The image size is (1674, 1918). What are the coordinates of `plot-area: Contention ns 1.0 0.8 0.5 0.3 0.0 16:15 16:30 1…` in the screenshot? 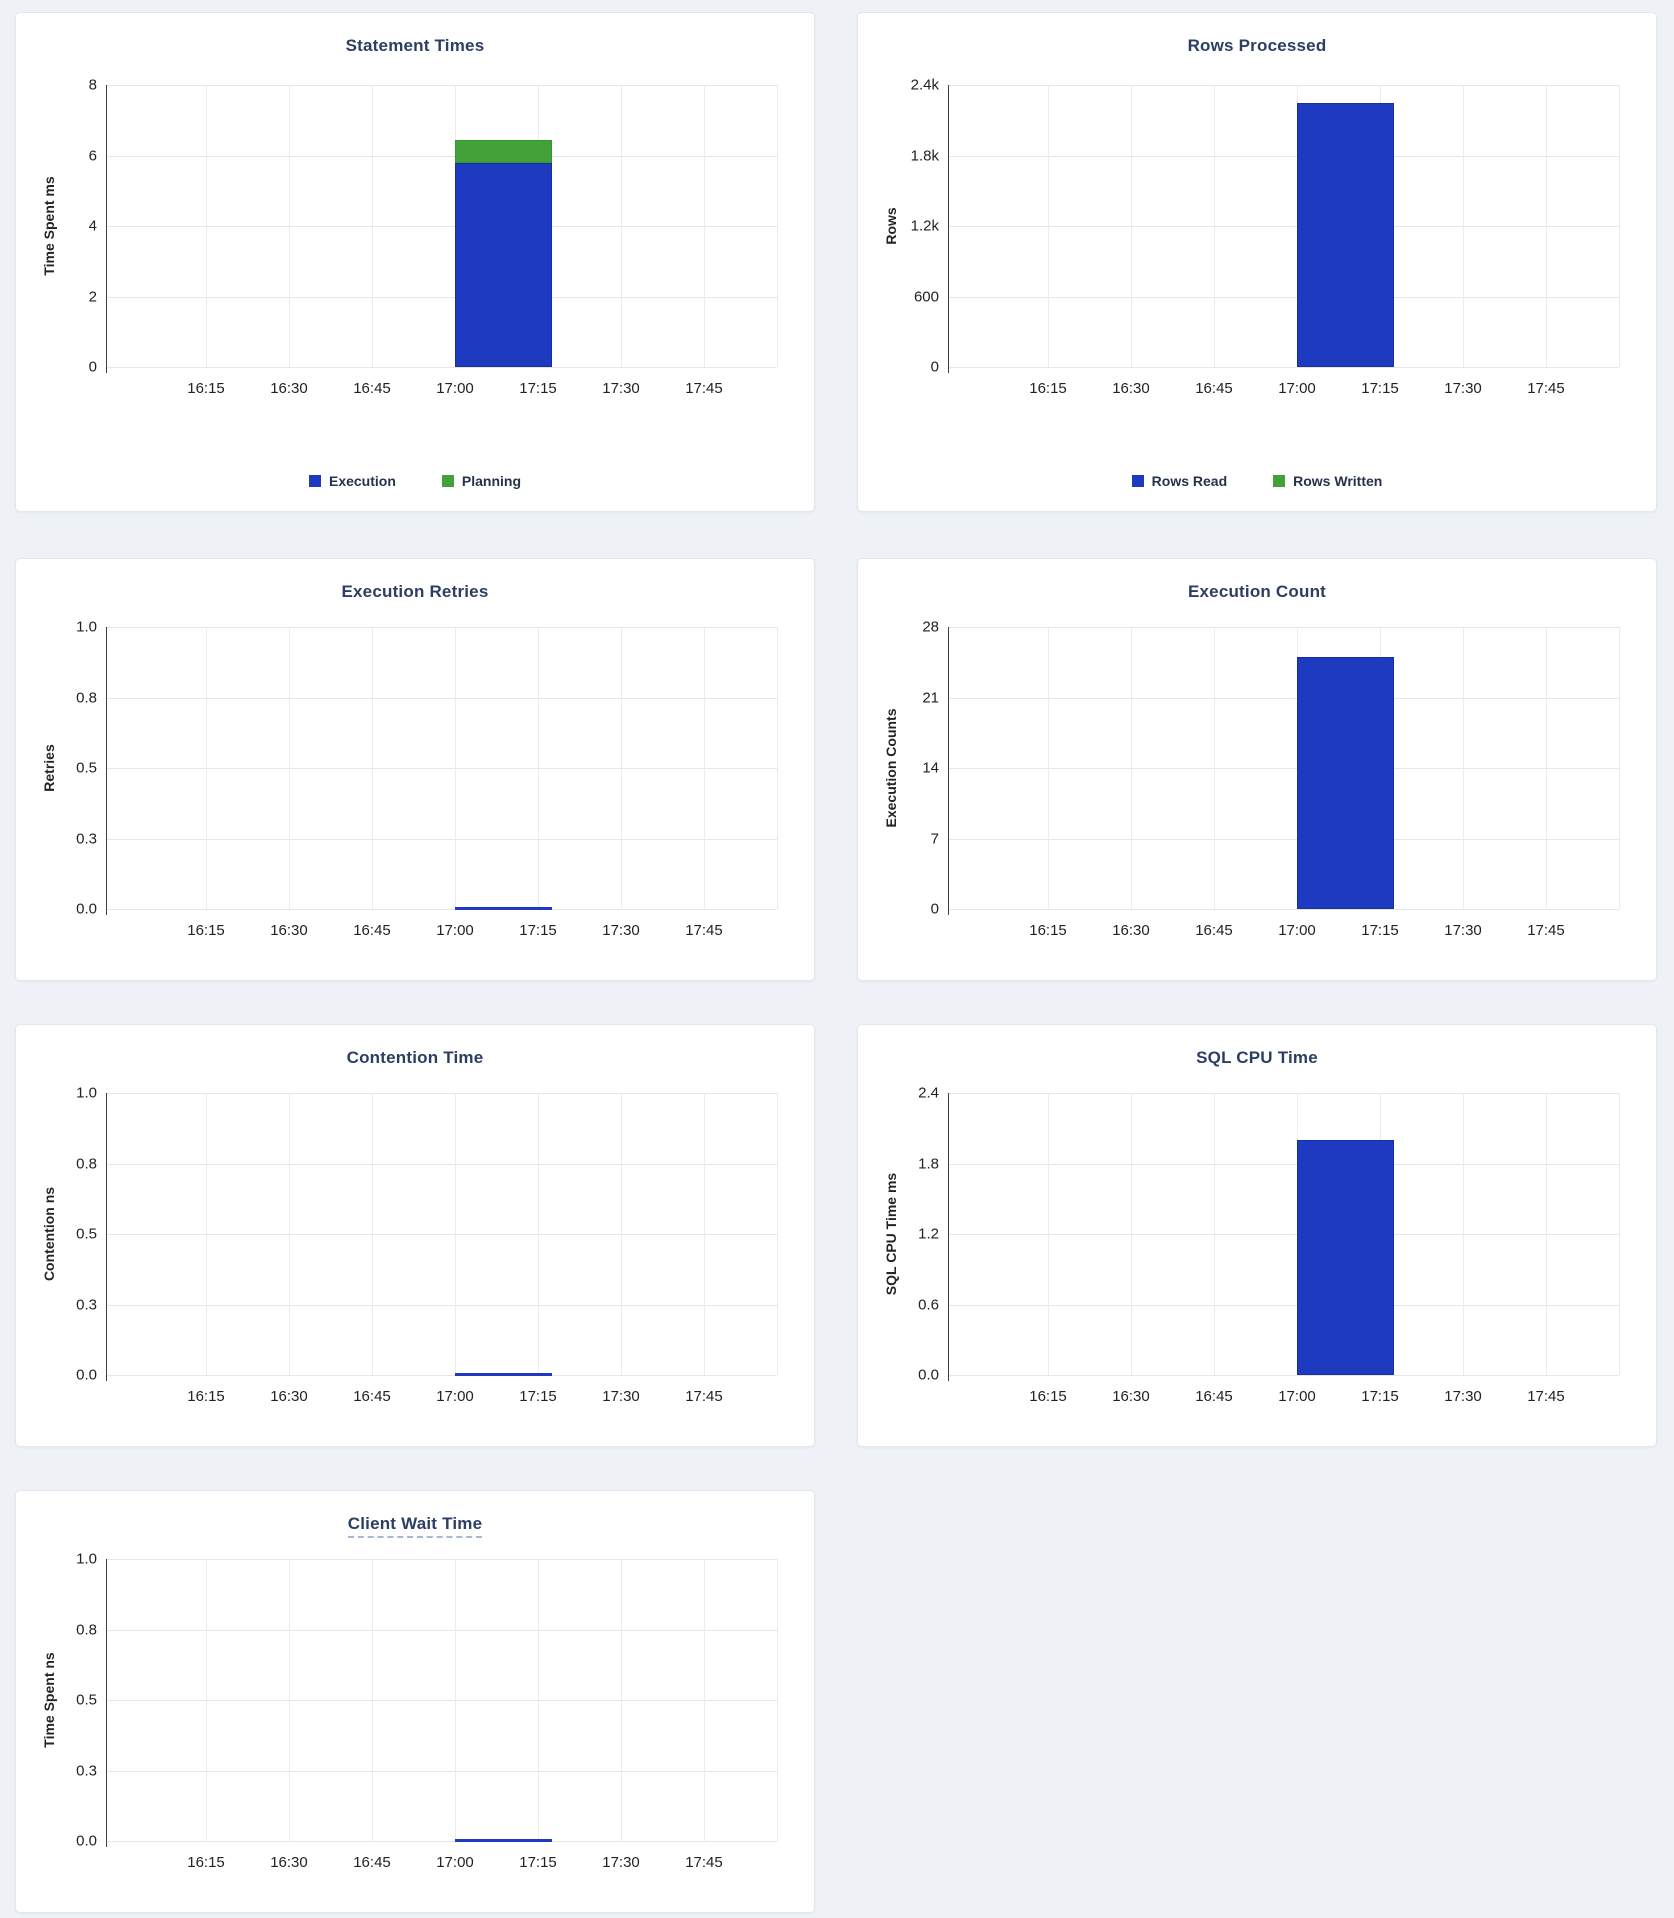 It's located at (409, 1245).